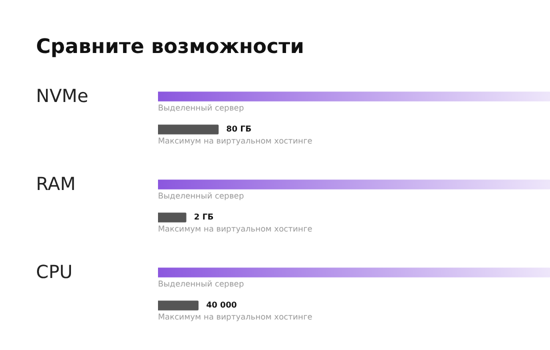  What do you see at coordinates (170, 46) in the screenshot?
I see `chart-title: Сравните возможности` at bounding box center [170, 46].